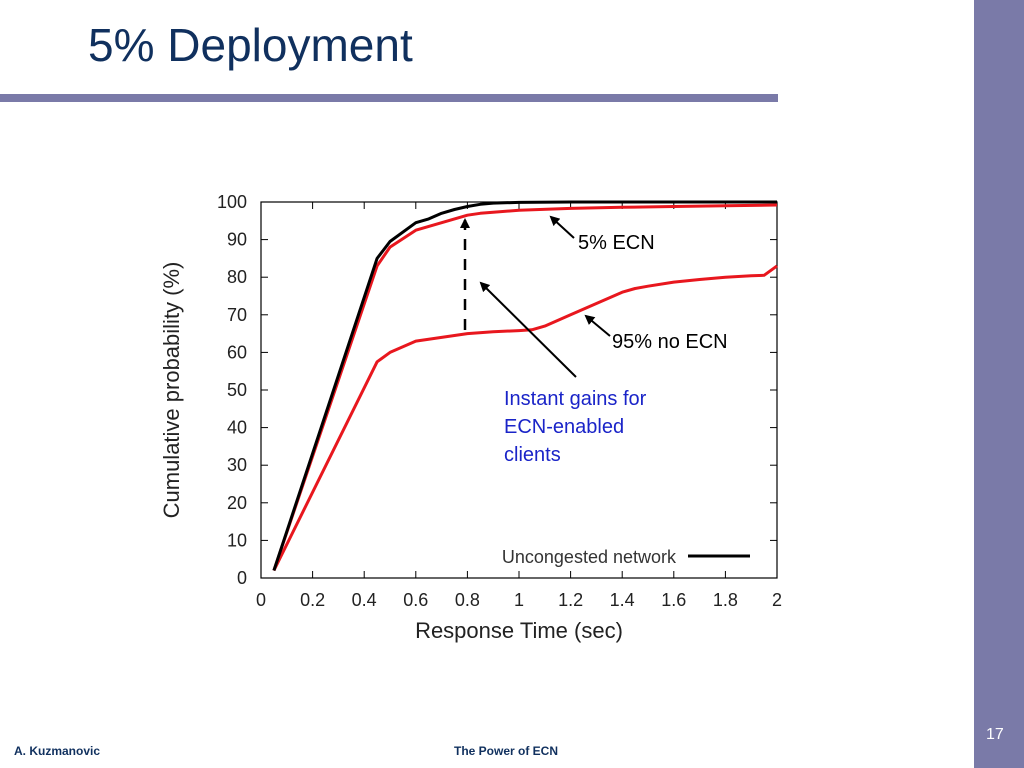  I want to click on x-tick-label: 1.2, so click(570, 600).